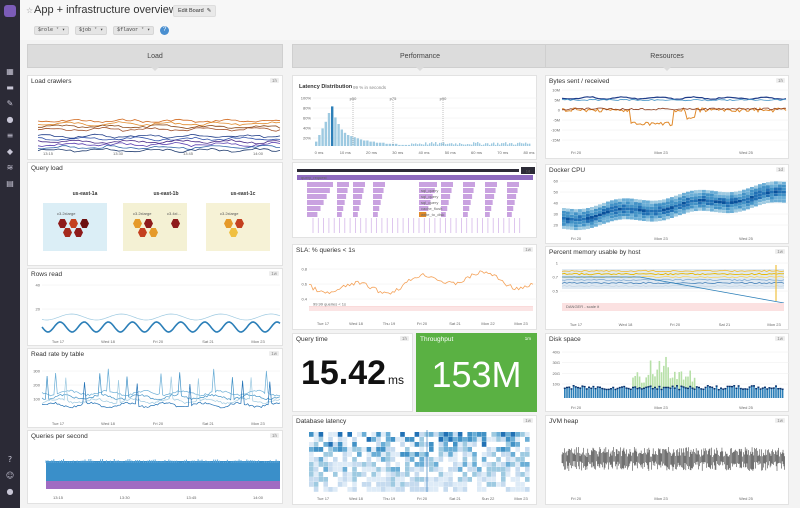  What do you see at coordinates (10, 459) in the screenshot?
I see `help-nav-icon: ?` at bounding box center [10, 459].